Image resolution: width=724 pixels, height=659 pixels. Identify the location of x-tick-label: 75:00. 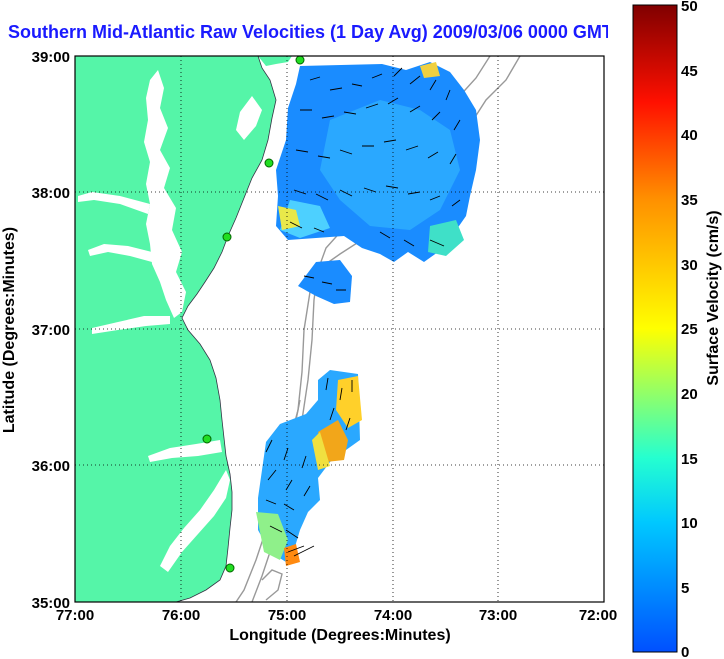
(287, 615).